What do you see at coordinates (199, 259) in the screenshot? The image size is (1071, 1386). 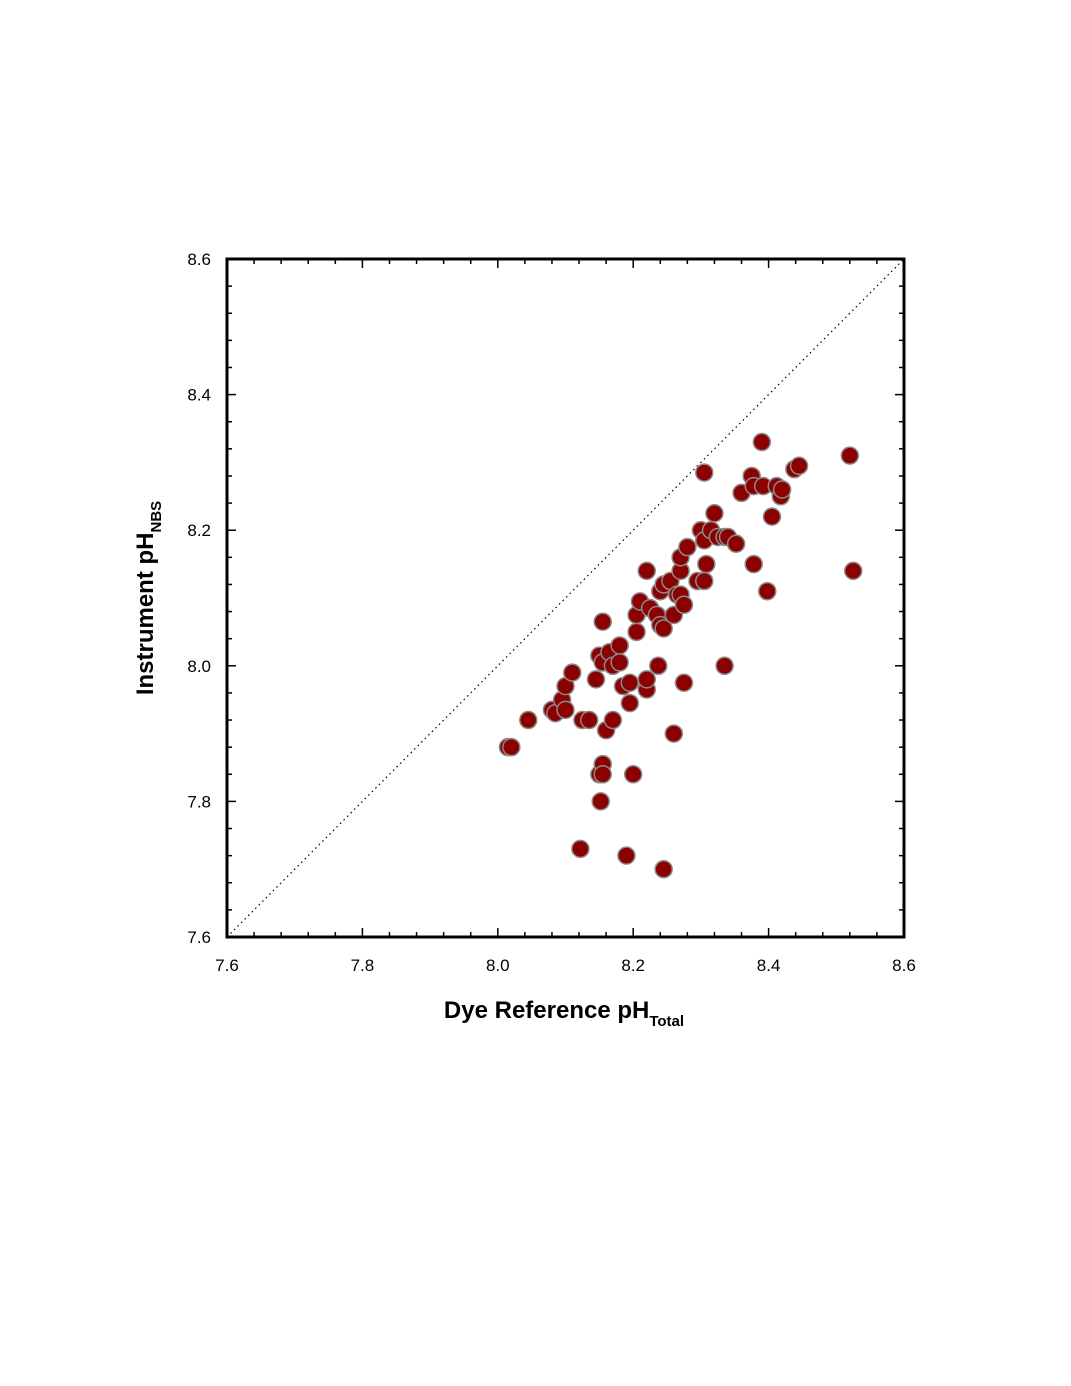 I see `y-tick-label: 8.6` at bounding box center [199, 259].